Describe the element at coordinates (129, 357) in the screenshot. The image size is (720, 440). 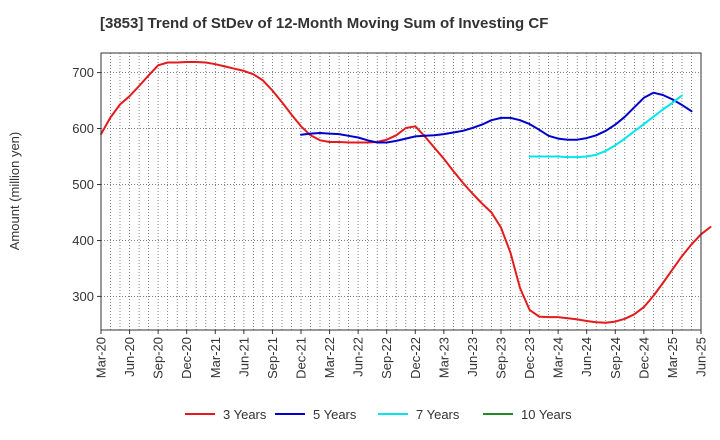
I see `x-tick-label: Jun-20` at that location.